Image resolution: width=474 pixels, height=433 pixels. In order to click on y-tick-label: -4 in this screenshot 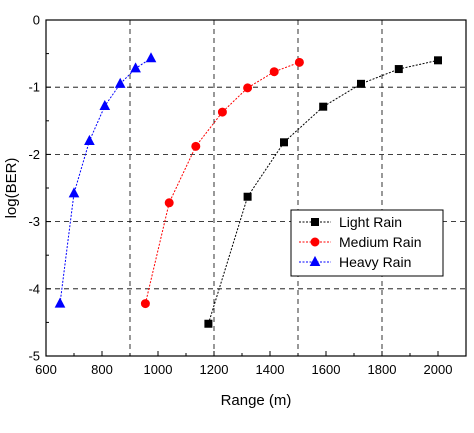, I will do `click(34, 288)`.